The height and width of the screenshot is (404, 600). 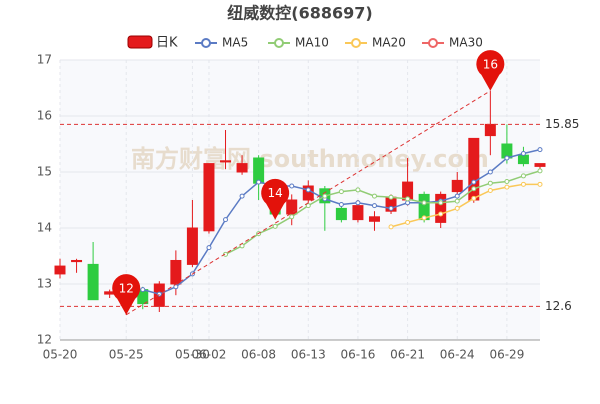 What do you see at coordinates (44, 116) in the screenshot?
I see `y-tick-label: 16` at bounding box center [44, 116].